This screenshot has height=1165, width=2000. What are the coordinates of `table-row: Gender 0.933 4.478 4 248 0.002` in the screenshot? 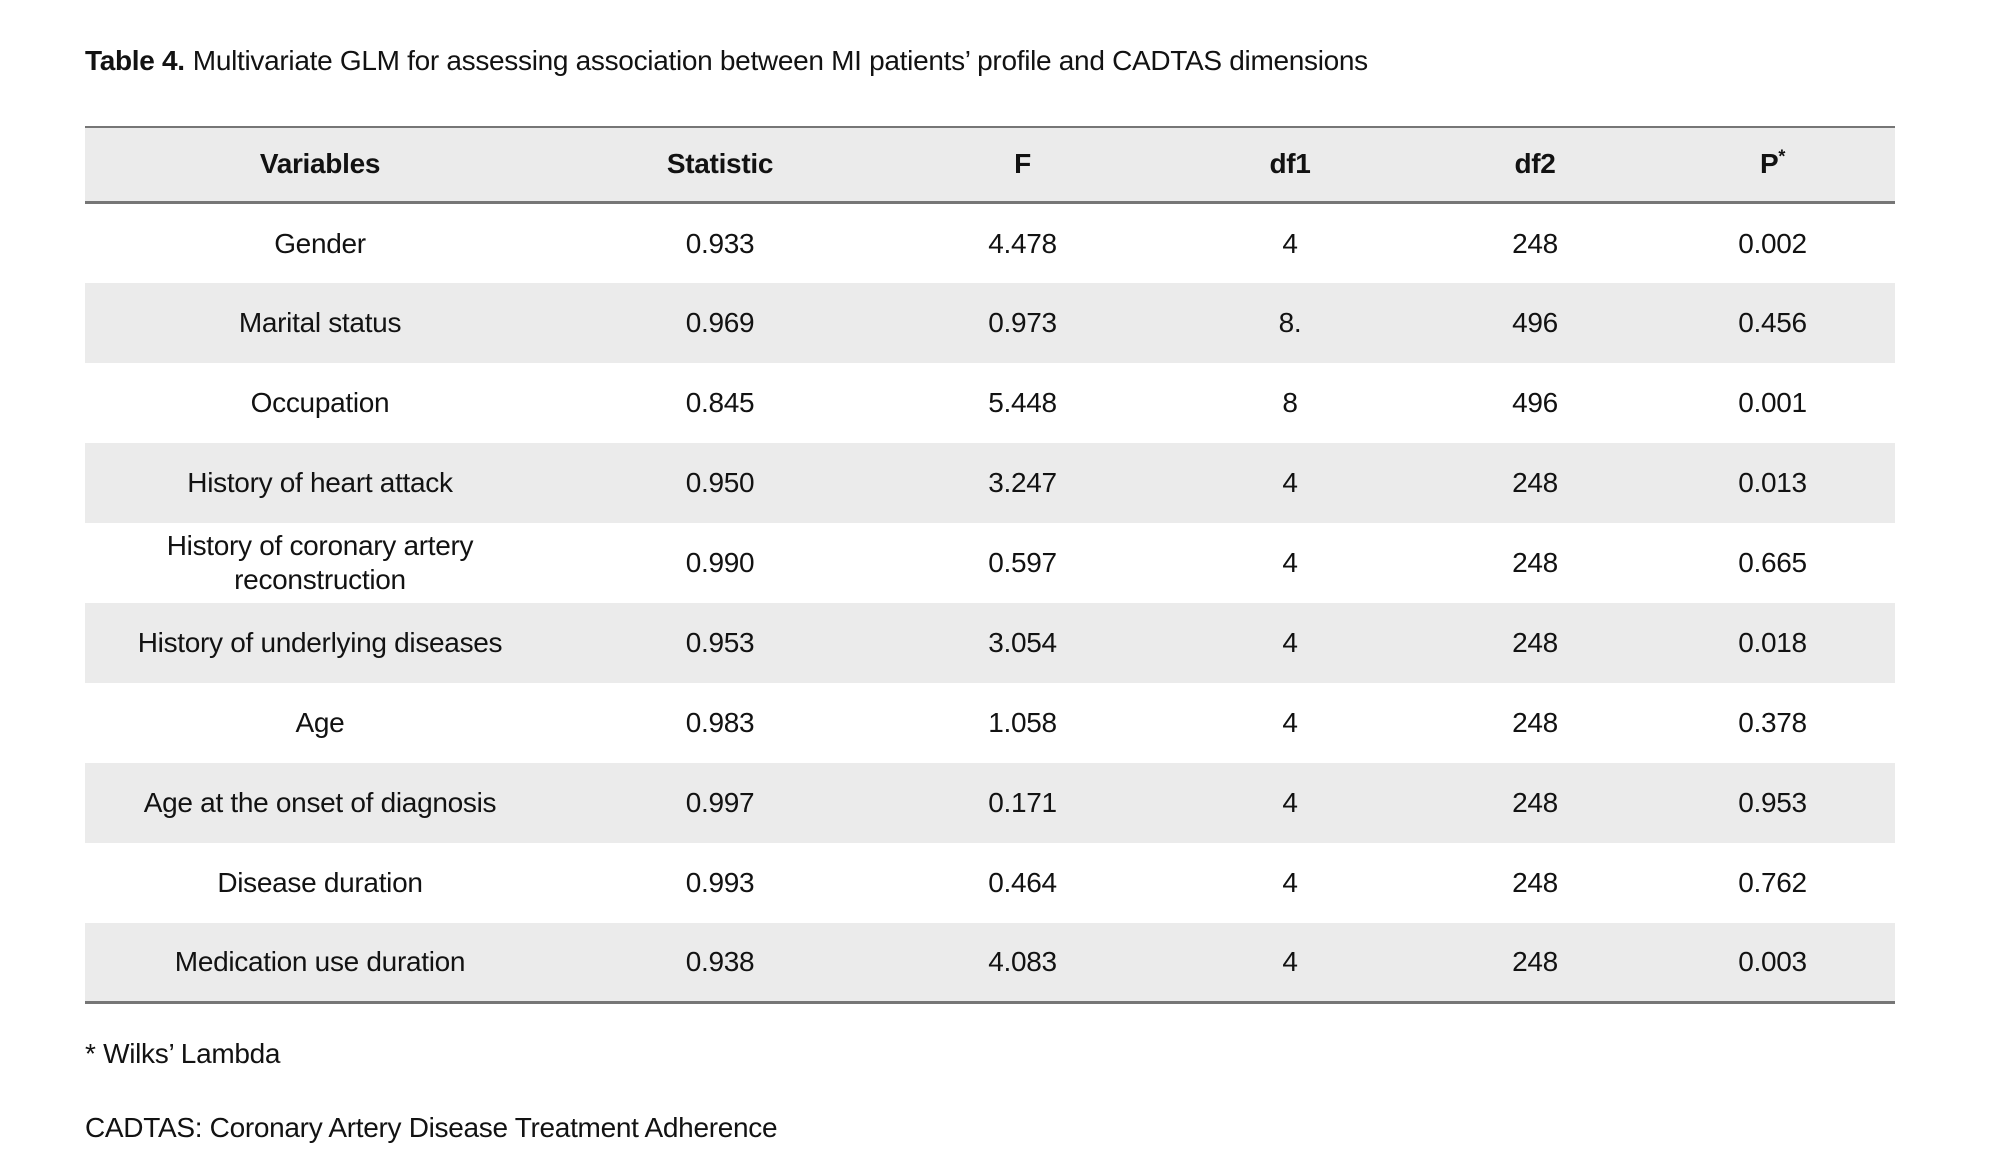 It's located at (990, 242).